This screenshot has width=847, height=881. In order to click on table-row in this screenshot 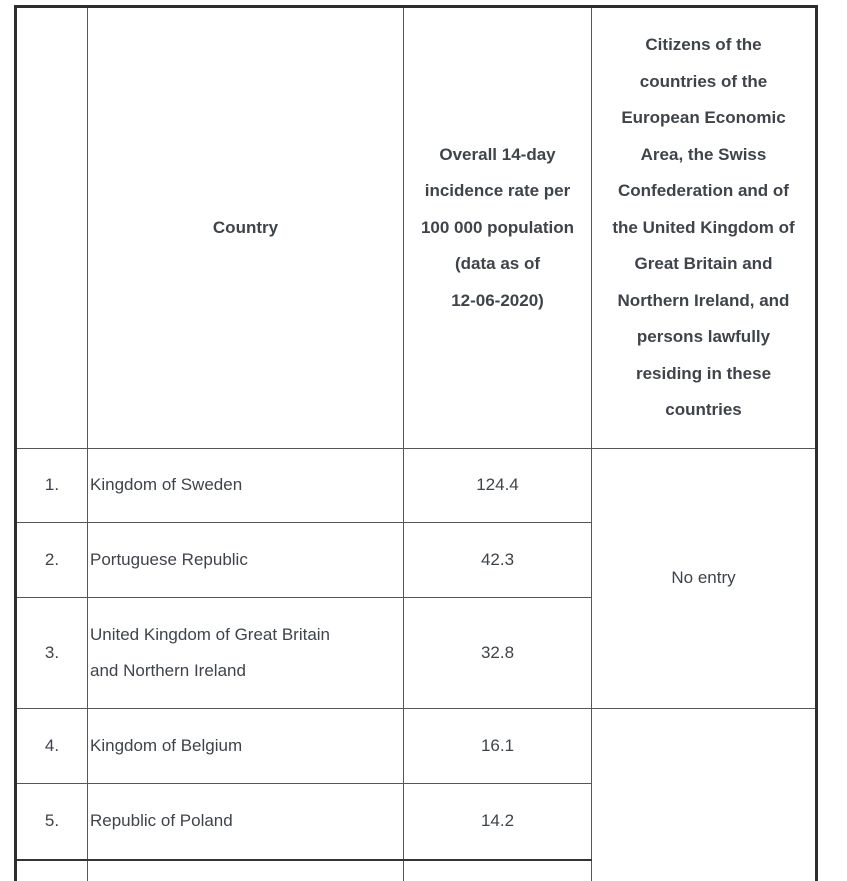, I will do `click(416, 870)`.